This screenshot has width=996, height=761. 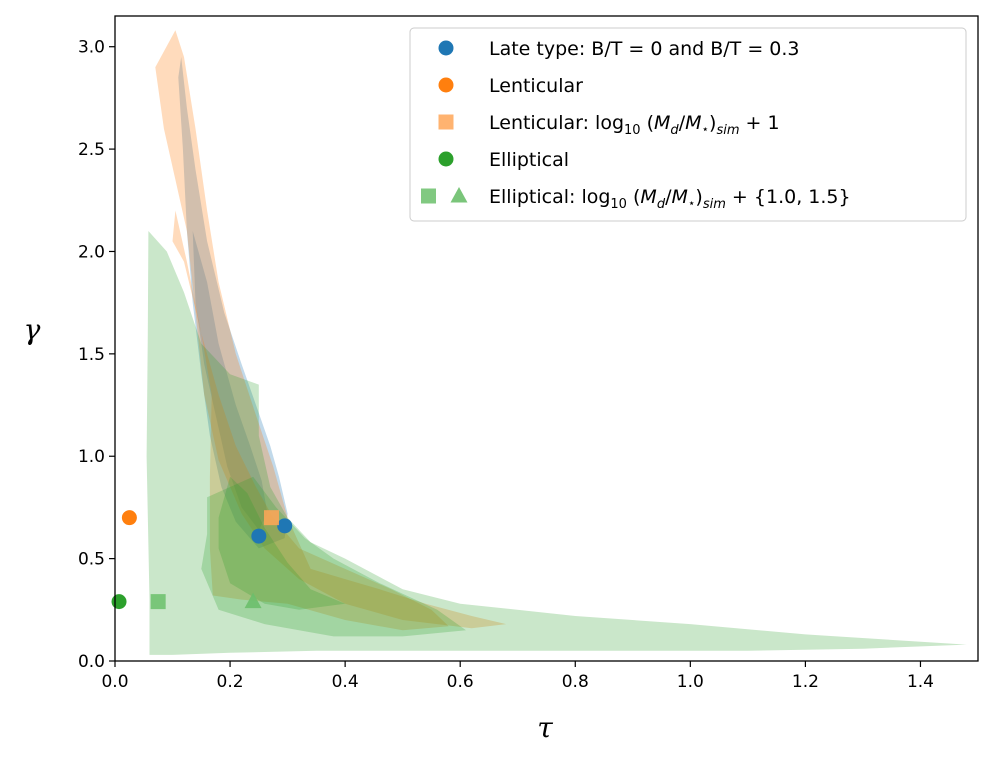 I want to click on legend-box, so click(x=688, y=124).